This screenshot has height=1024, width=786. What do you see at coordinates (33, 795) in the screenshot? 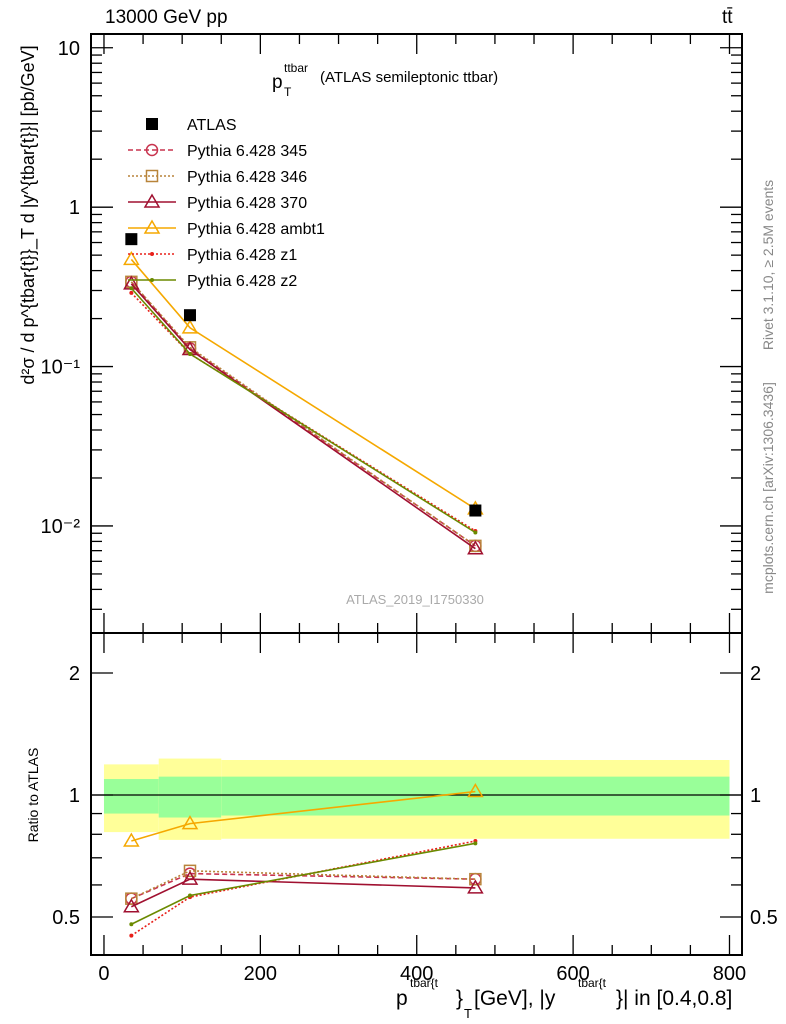
I see `ratio-ylabel: Ratio to ATLAS` at bounding box center [33, 795].